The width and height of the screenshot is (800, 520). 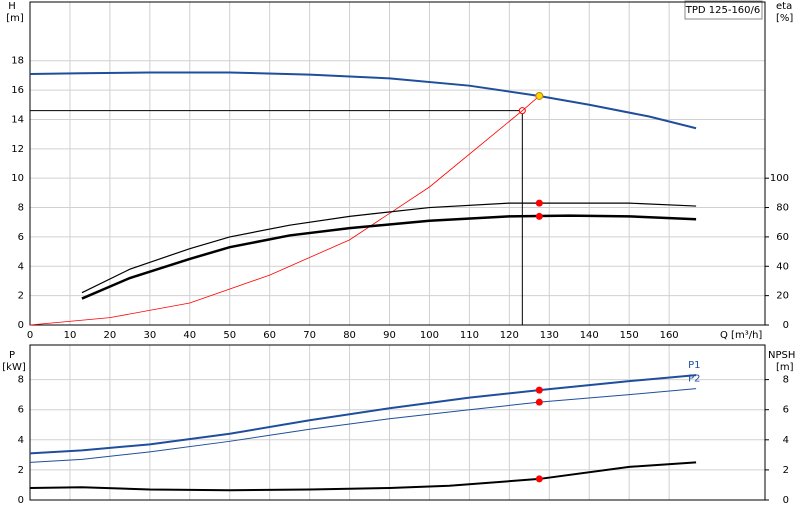 What do you see at coordinates (70, 335) in the screenshot?
I see `x-tick-label: 10` at bounding box center [70, 335].